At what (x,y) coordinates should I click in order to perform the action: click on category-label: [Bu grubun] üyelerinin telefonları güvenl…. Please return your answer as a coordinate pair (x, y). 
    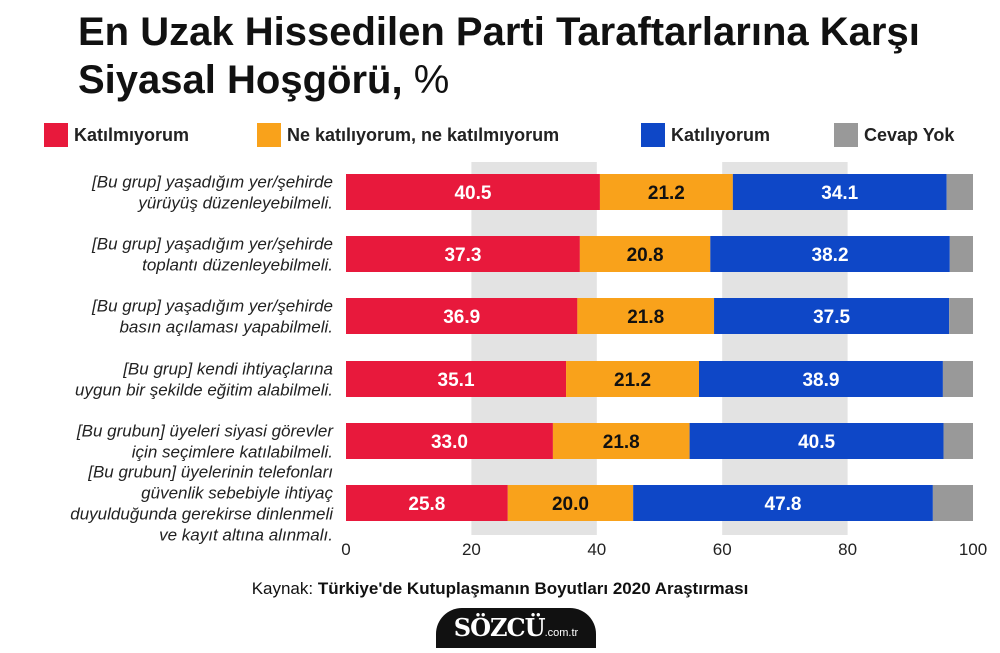
    Looking at the image, I should click on (202, 504).